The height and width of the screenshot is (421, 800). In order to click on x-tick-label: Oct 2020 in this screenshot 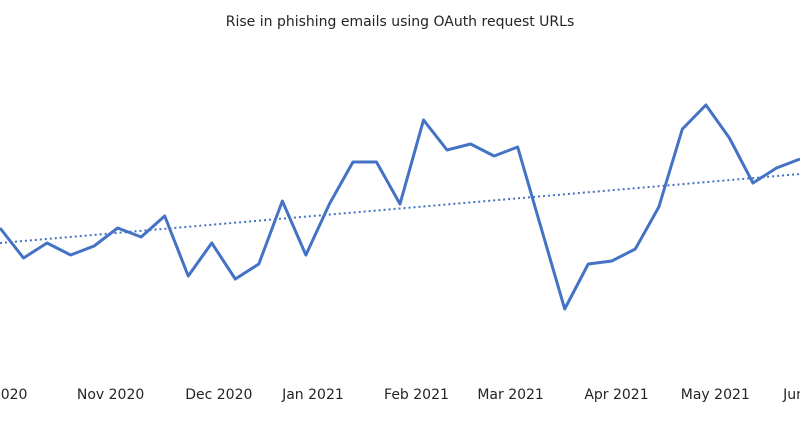, I will do `click(13, 395)`.